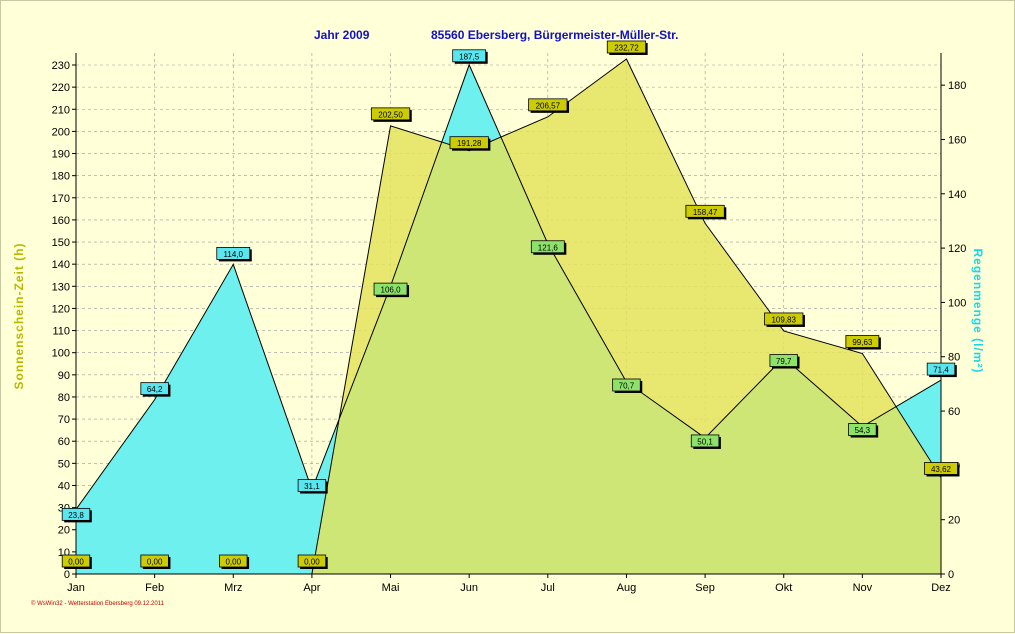 This screenshot has height=634, width=1015. Describe the element at coordinates (64, 531) in the screenshot. I see `y-left-tick-label: 20` at that location.